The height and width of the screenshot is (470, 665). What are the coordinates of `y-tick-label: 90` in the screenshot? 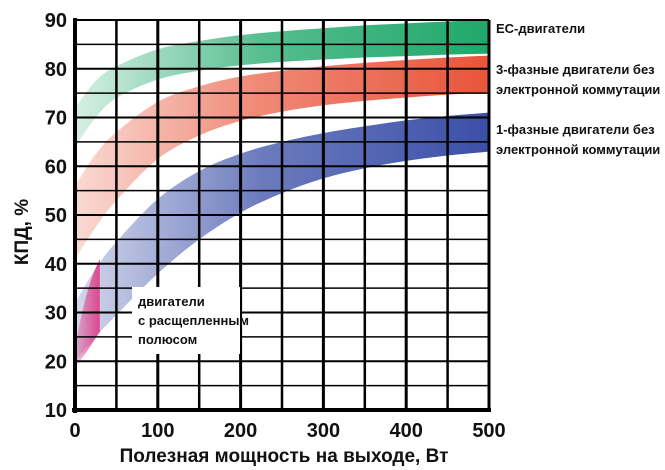 It's located at (56, 21).